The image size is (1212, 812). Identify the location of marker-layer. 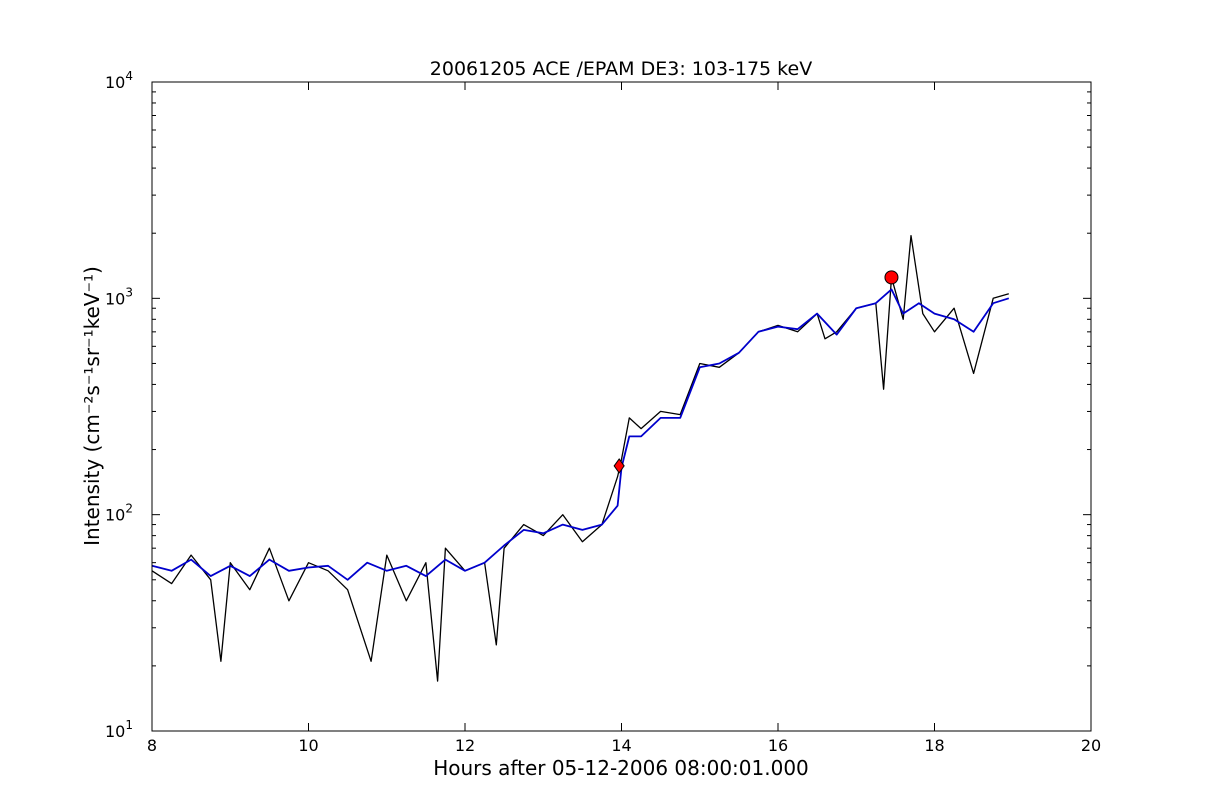
(756, 372).